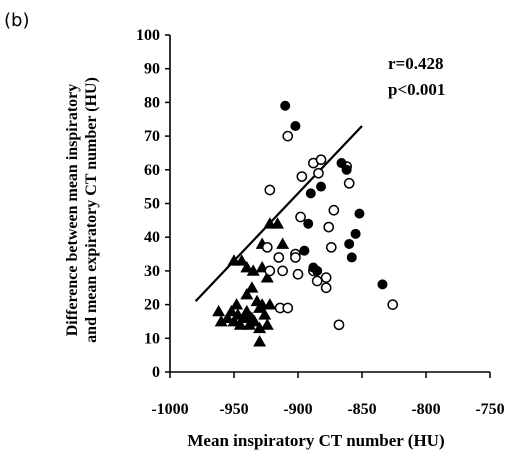  Describe the element at coordinates (415, 63) in the screenshot. I see `correlation-annotation: r=0.428` at that location.